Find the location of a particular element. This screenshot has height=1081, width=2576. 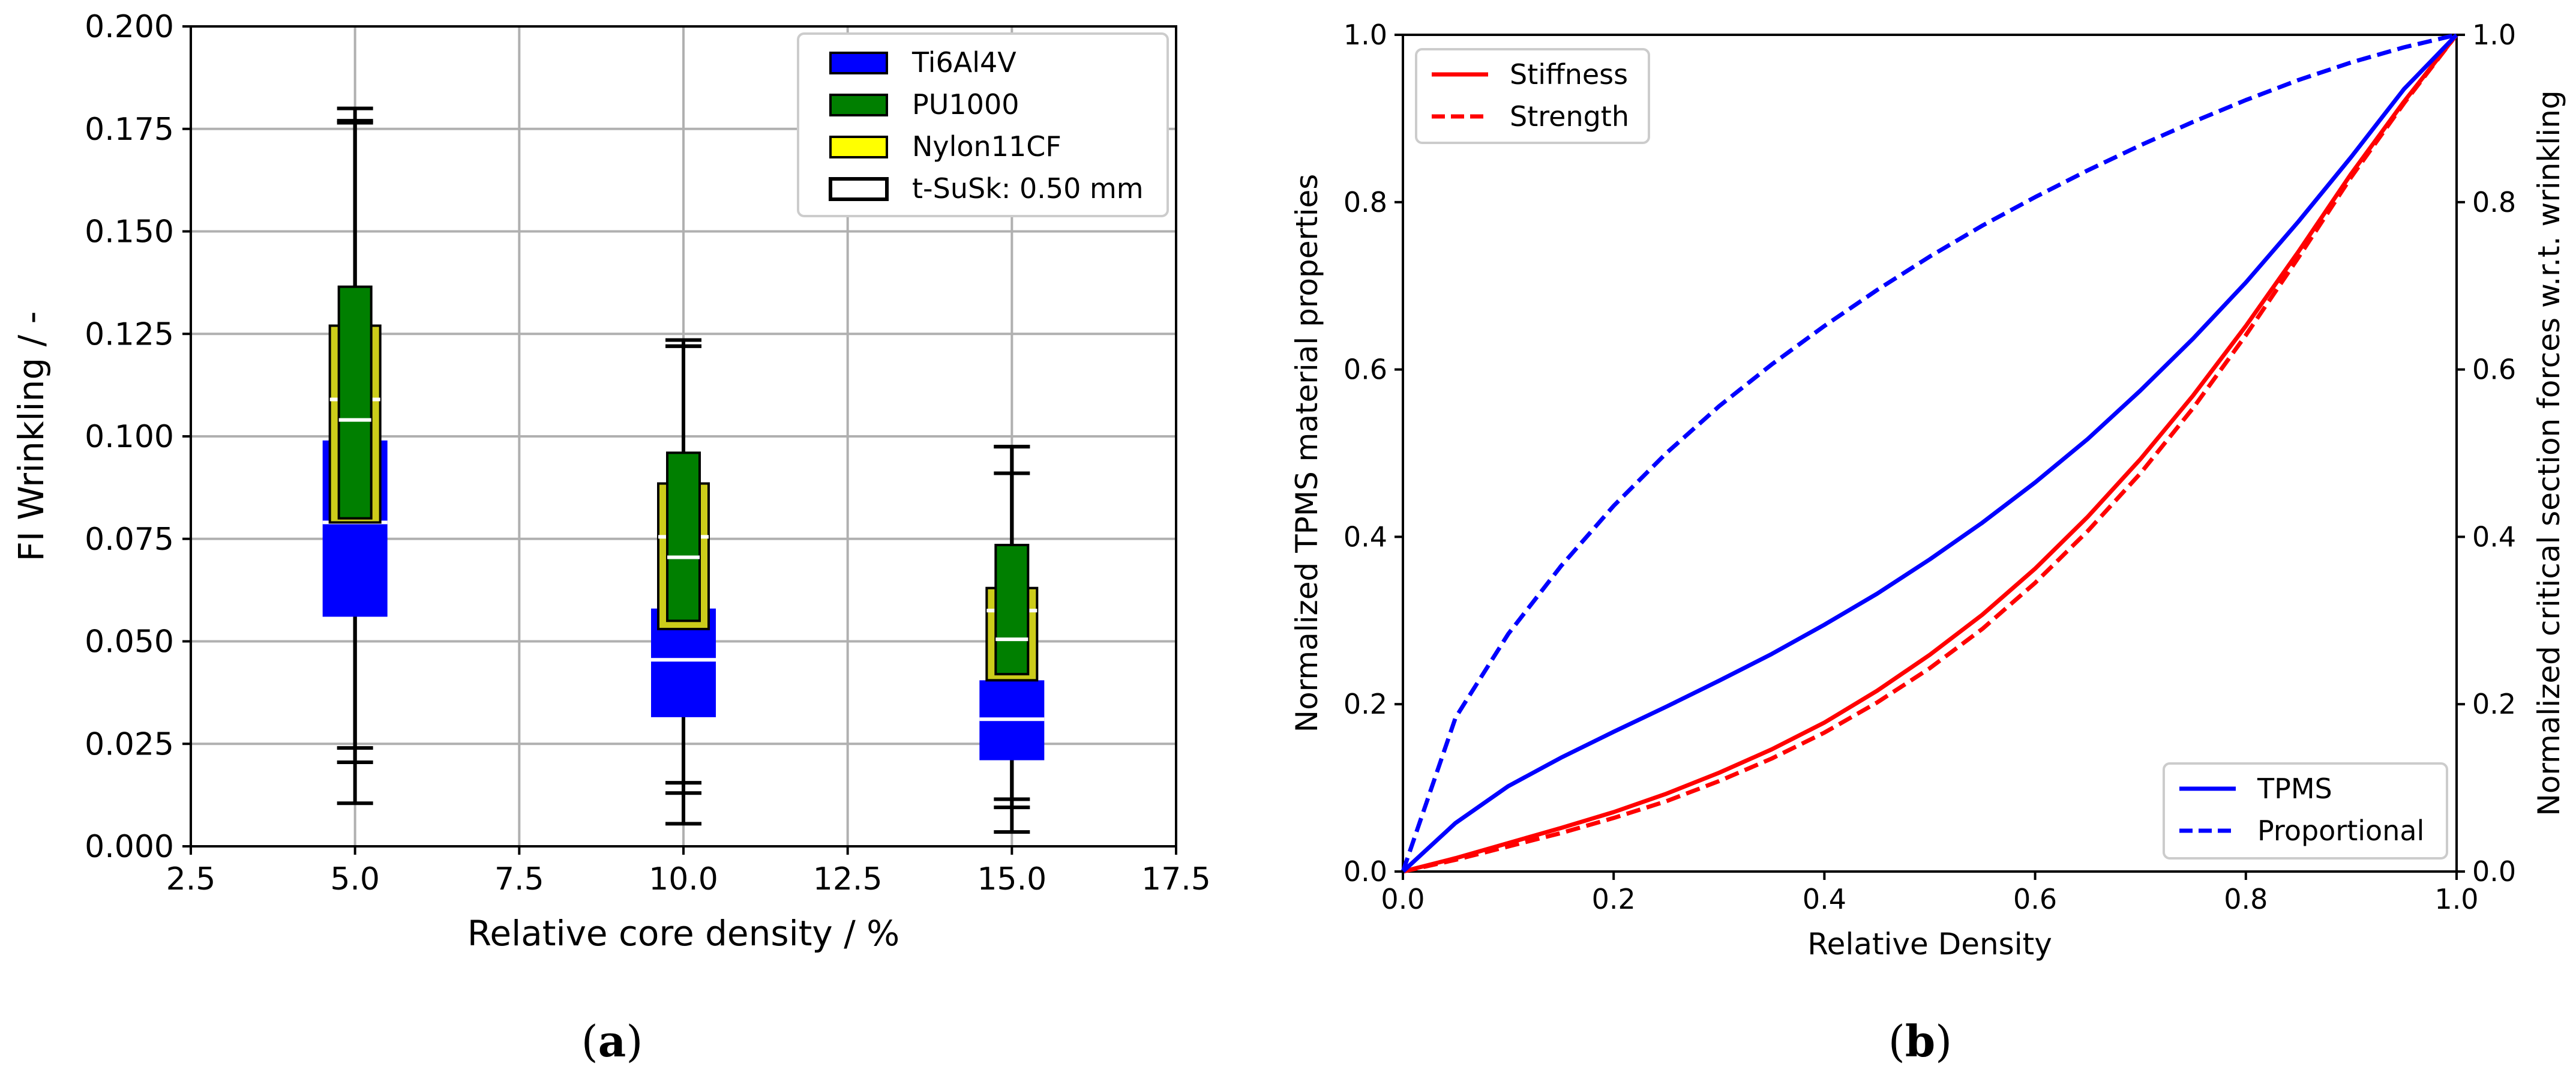

legend-label-t-susk: t-SuSk: 0.50 mm is located at coordinates (1028, 188).